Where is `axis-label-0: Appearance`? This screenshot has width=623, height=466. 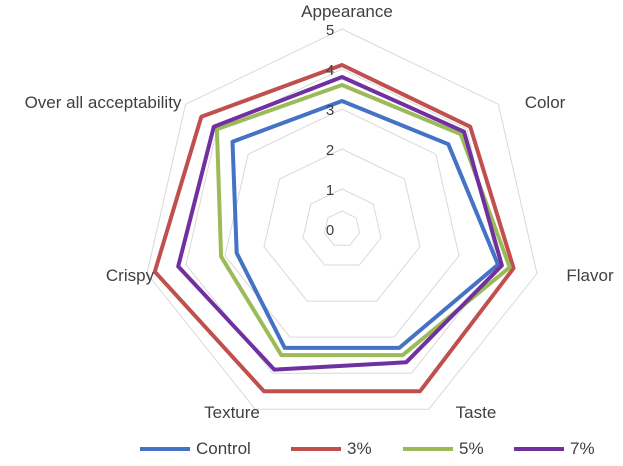 axis-label-0: Appearance is located at coordinates (347, 11).